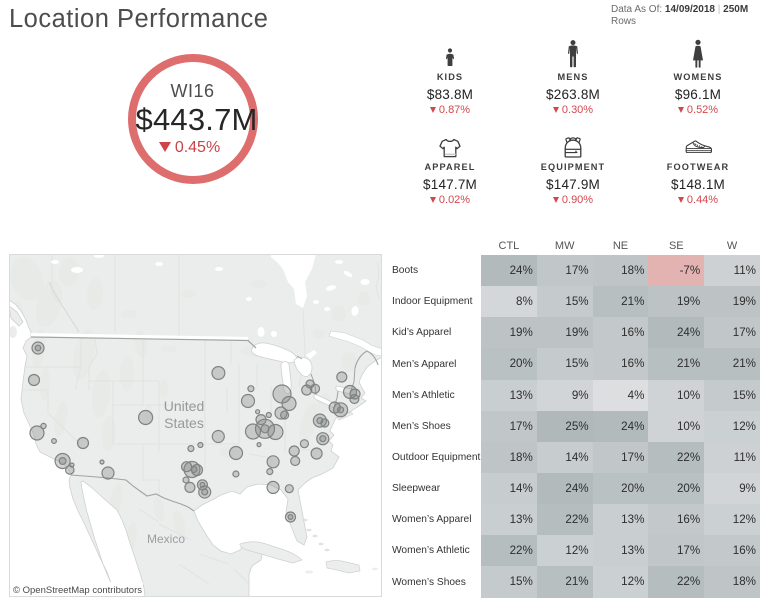  Describe the element at coordinates (184, 406) in the screenshot. I see `svg-text: United` at that location.